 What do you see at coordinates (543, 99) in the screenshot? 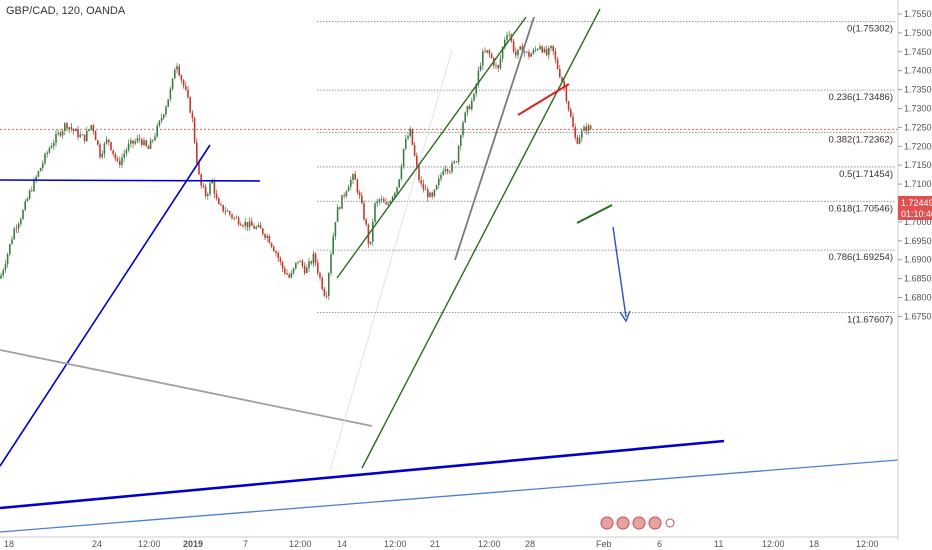
I see `red-neckline` at bounding box center [543, 99].